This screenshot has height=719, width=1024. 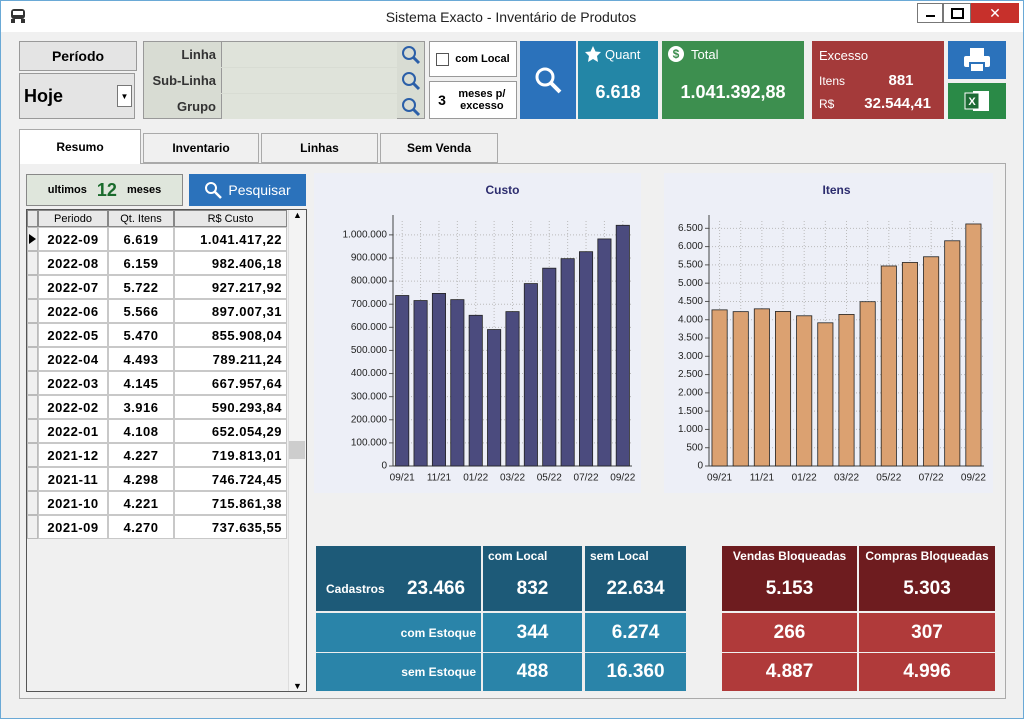 What do you see at coordinates (32, 218) in the screenshot?
I see `header-corner` at bounding box center [32, 218].